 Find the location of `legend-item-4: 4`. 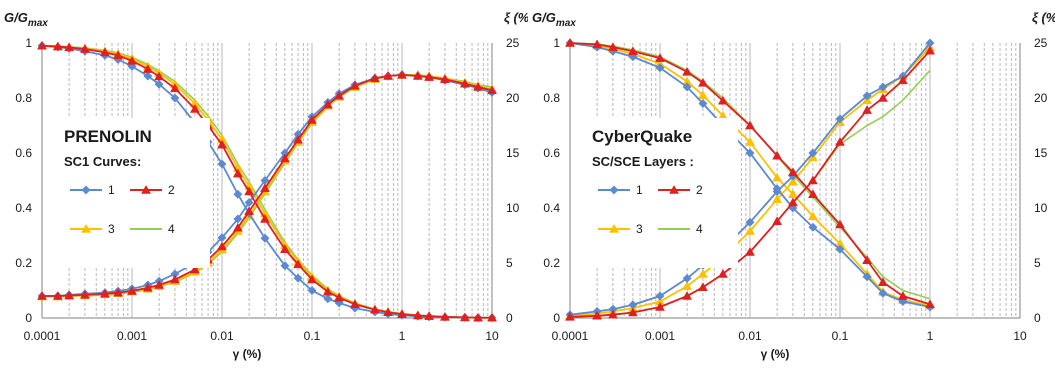

legend-item-4: 4 is located at coordinates (152, 229).